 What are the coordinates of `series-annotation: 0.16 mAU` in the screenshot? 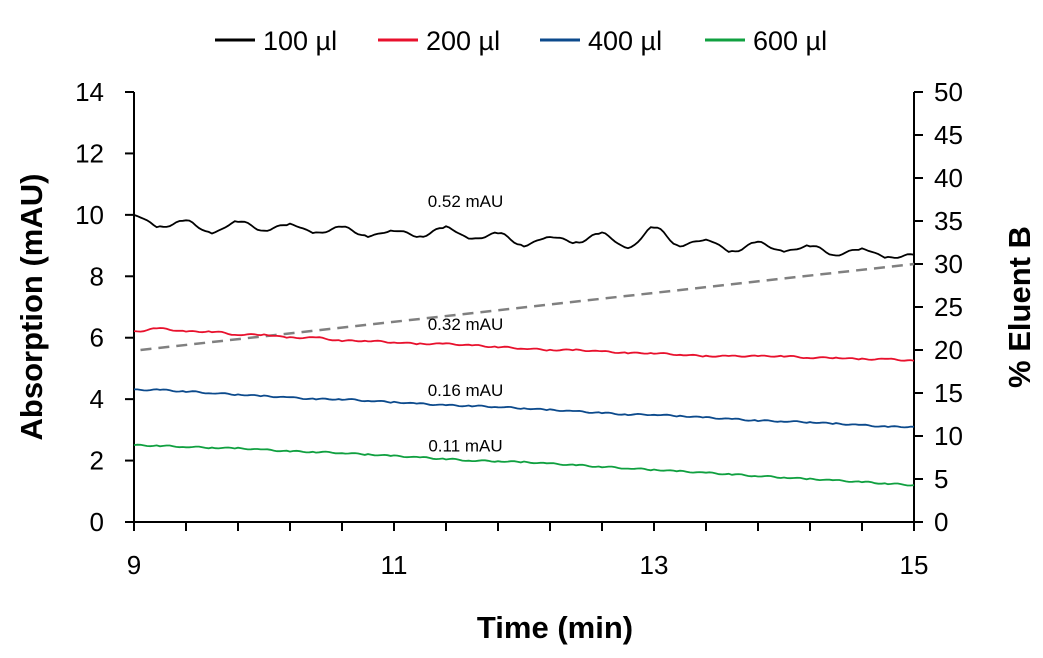 It's located at (466, 390).